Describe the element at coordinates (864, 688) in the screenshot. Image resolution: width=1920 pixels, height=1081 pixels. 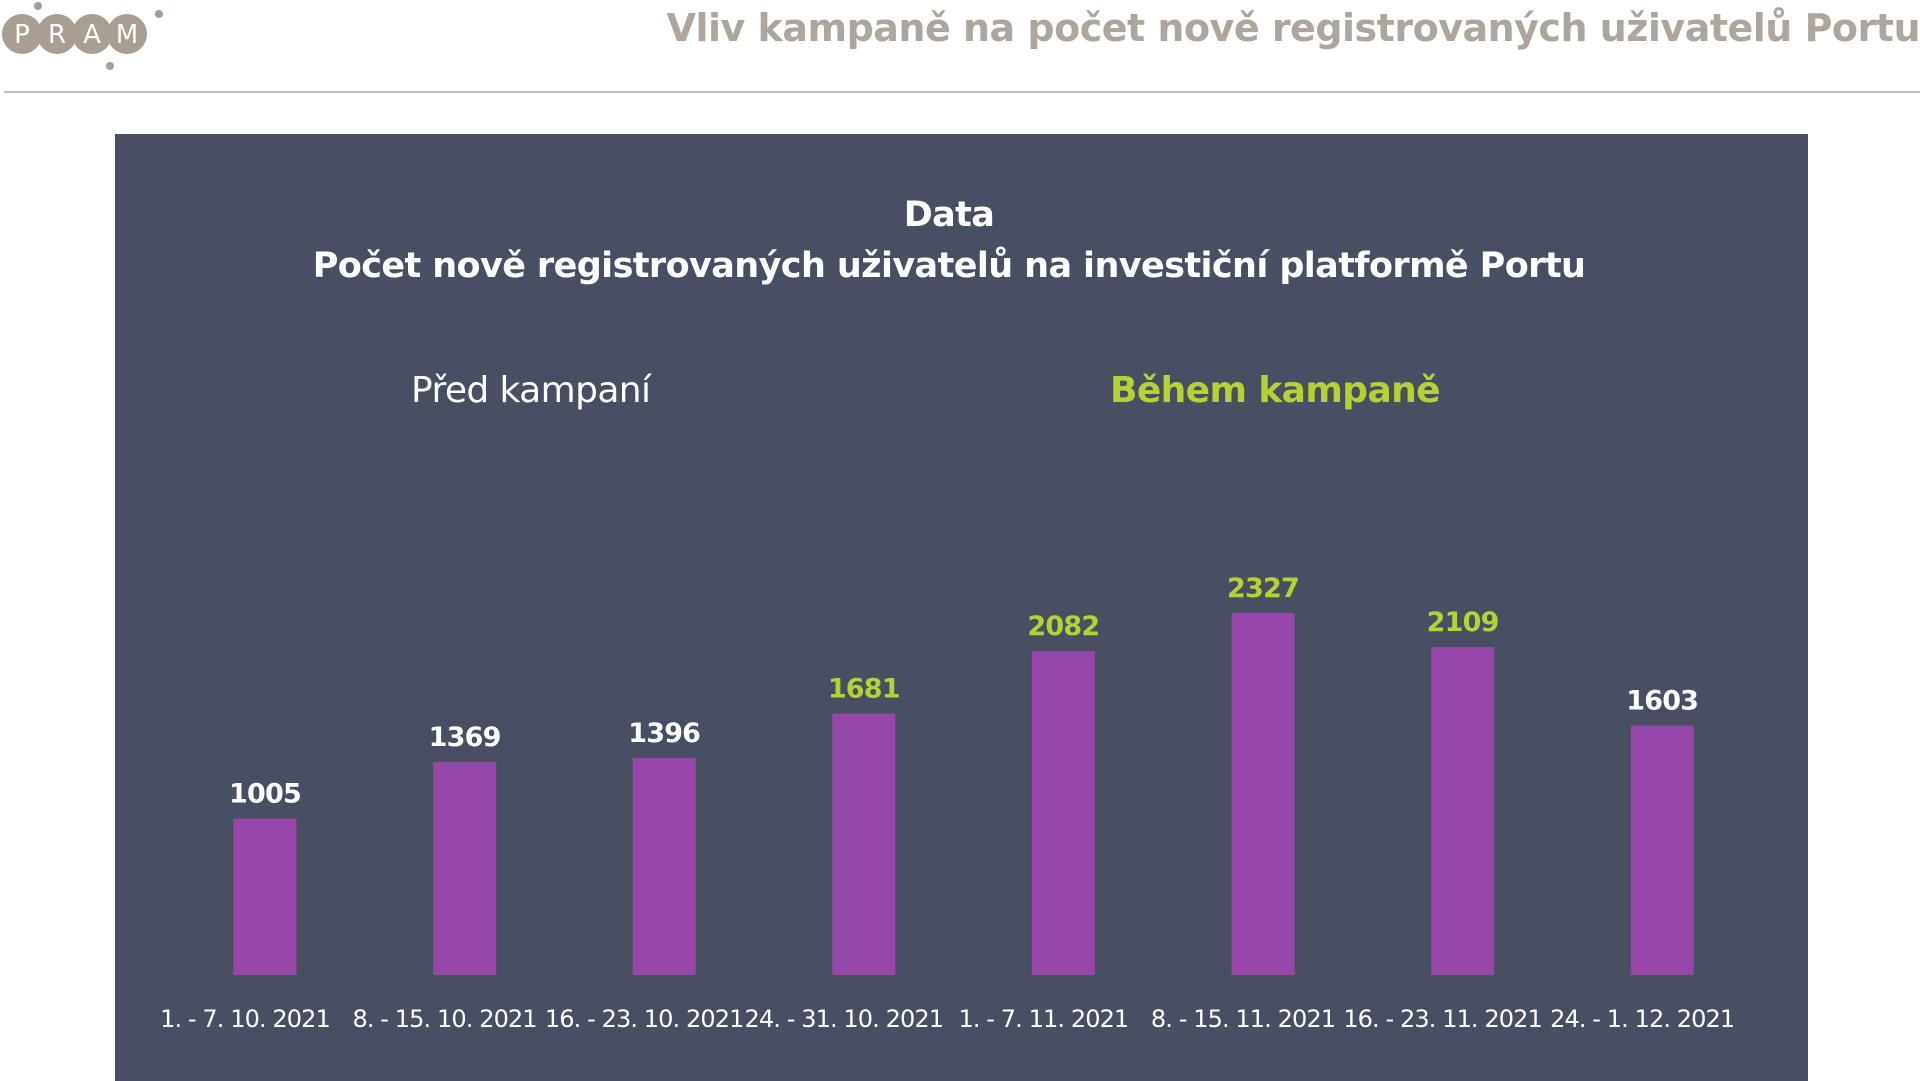
I see `bar-value-label: 1681` at that location.